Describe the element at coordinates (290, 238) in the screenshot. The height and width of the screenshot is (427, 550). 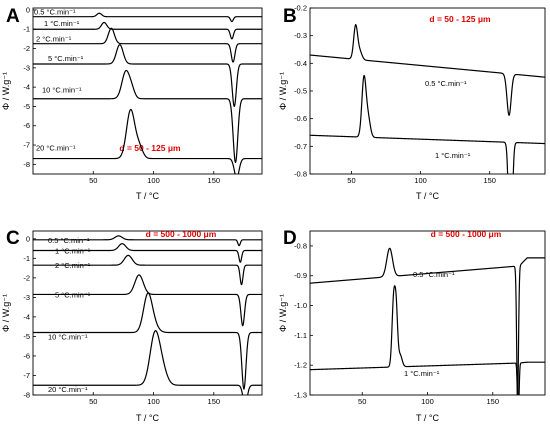
I see `panel-letter-d: D` at that location.